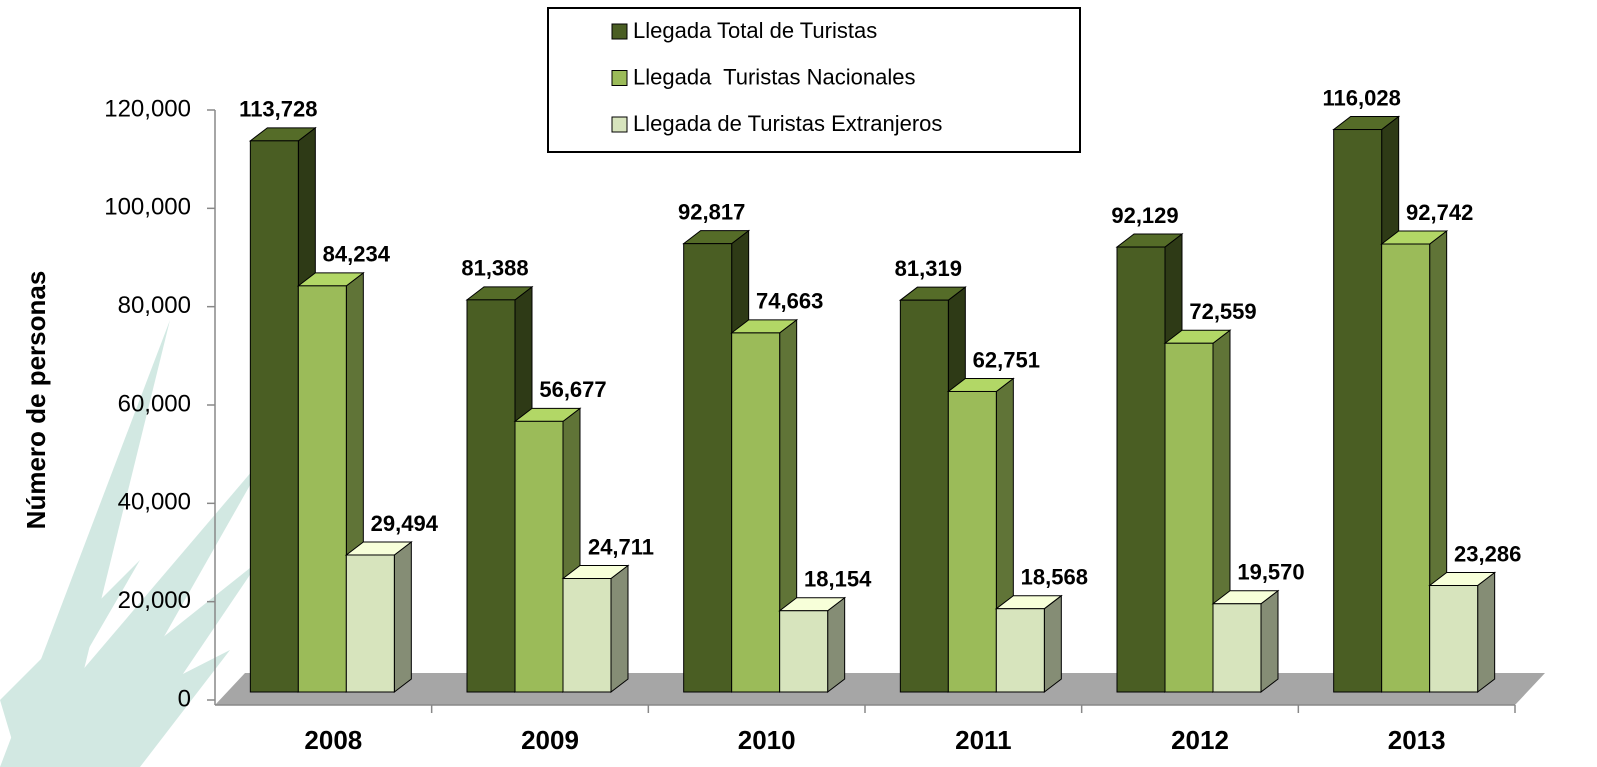  I want to click on x-tick-label: 2008, so click(333, 740).